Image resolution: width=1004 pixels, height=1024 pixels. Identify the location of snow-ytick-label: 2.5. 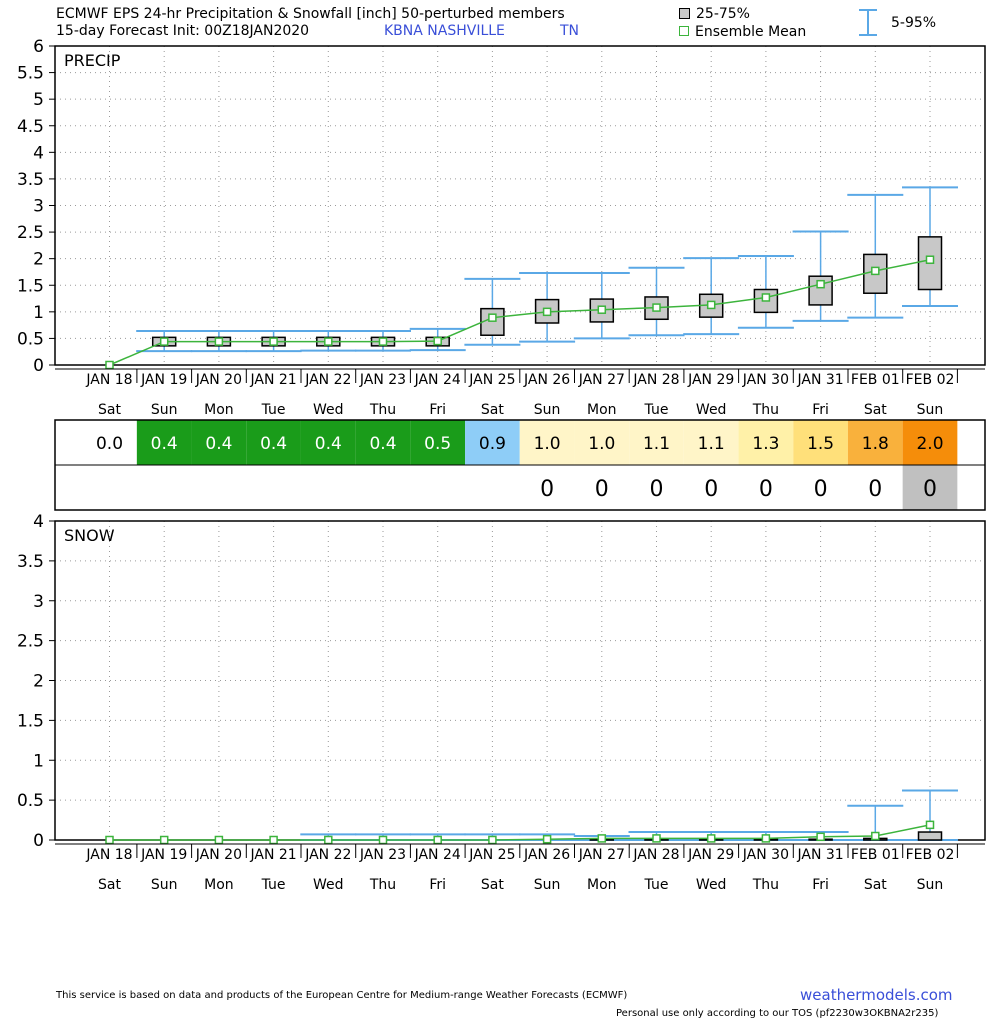
(30, 642).